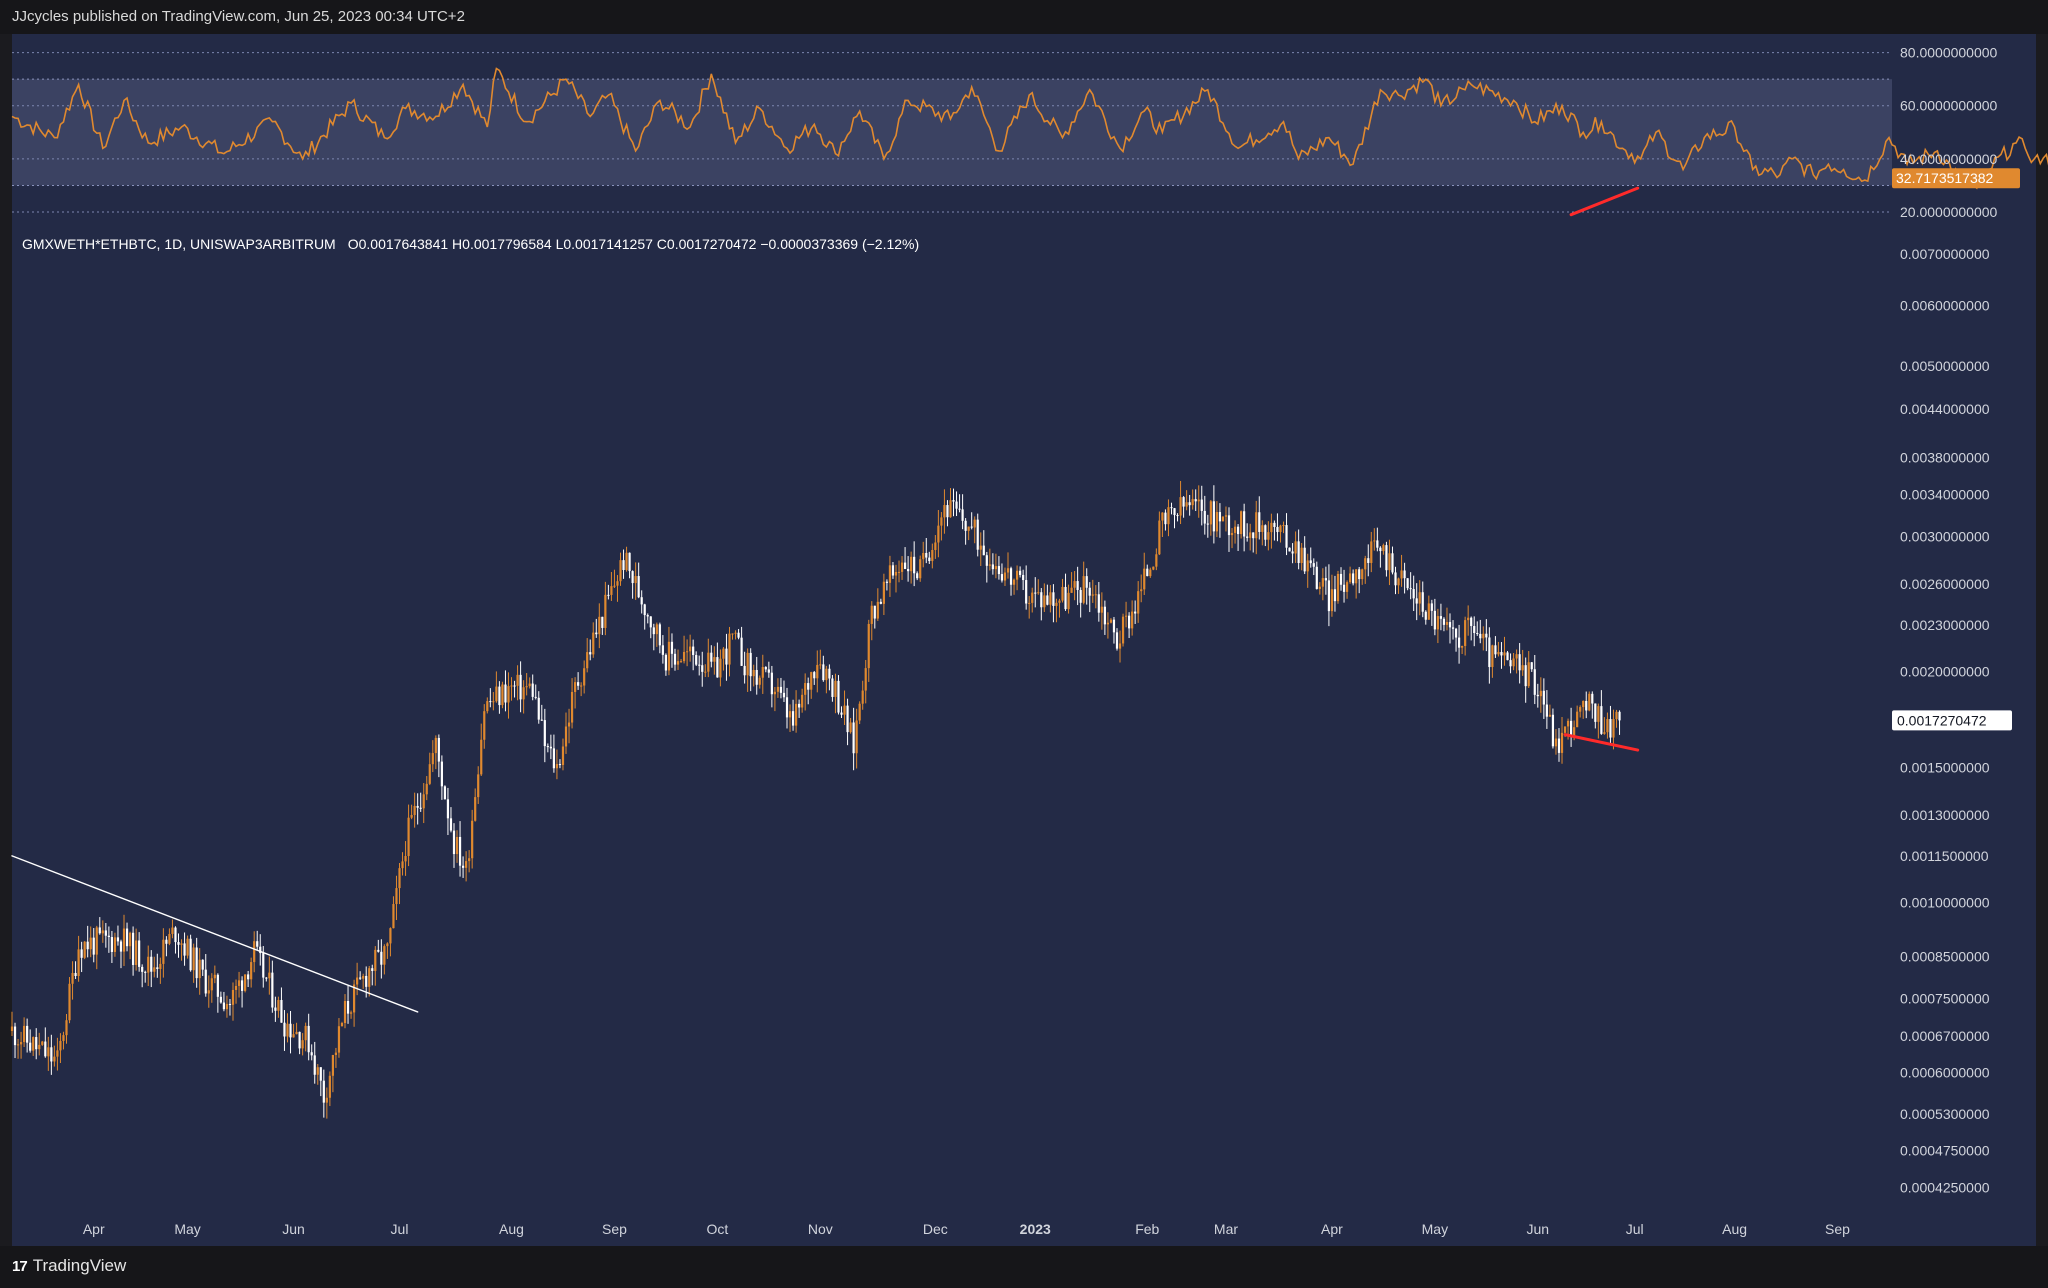 Image resolution: width=2048 pixels, height=1288 pixels. Describe the element at coordinates (1024, 1267) in the screenshot. I see `footer: 17 TradingView` at that location.